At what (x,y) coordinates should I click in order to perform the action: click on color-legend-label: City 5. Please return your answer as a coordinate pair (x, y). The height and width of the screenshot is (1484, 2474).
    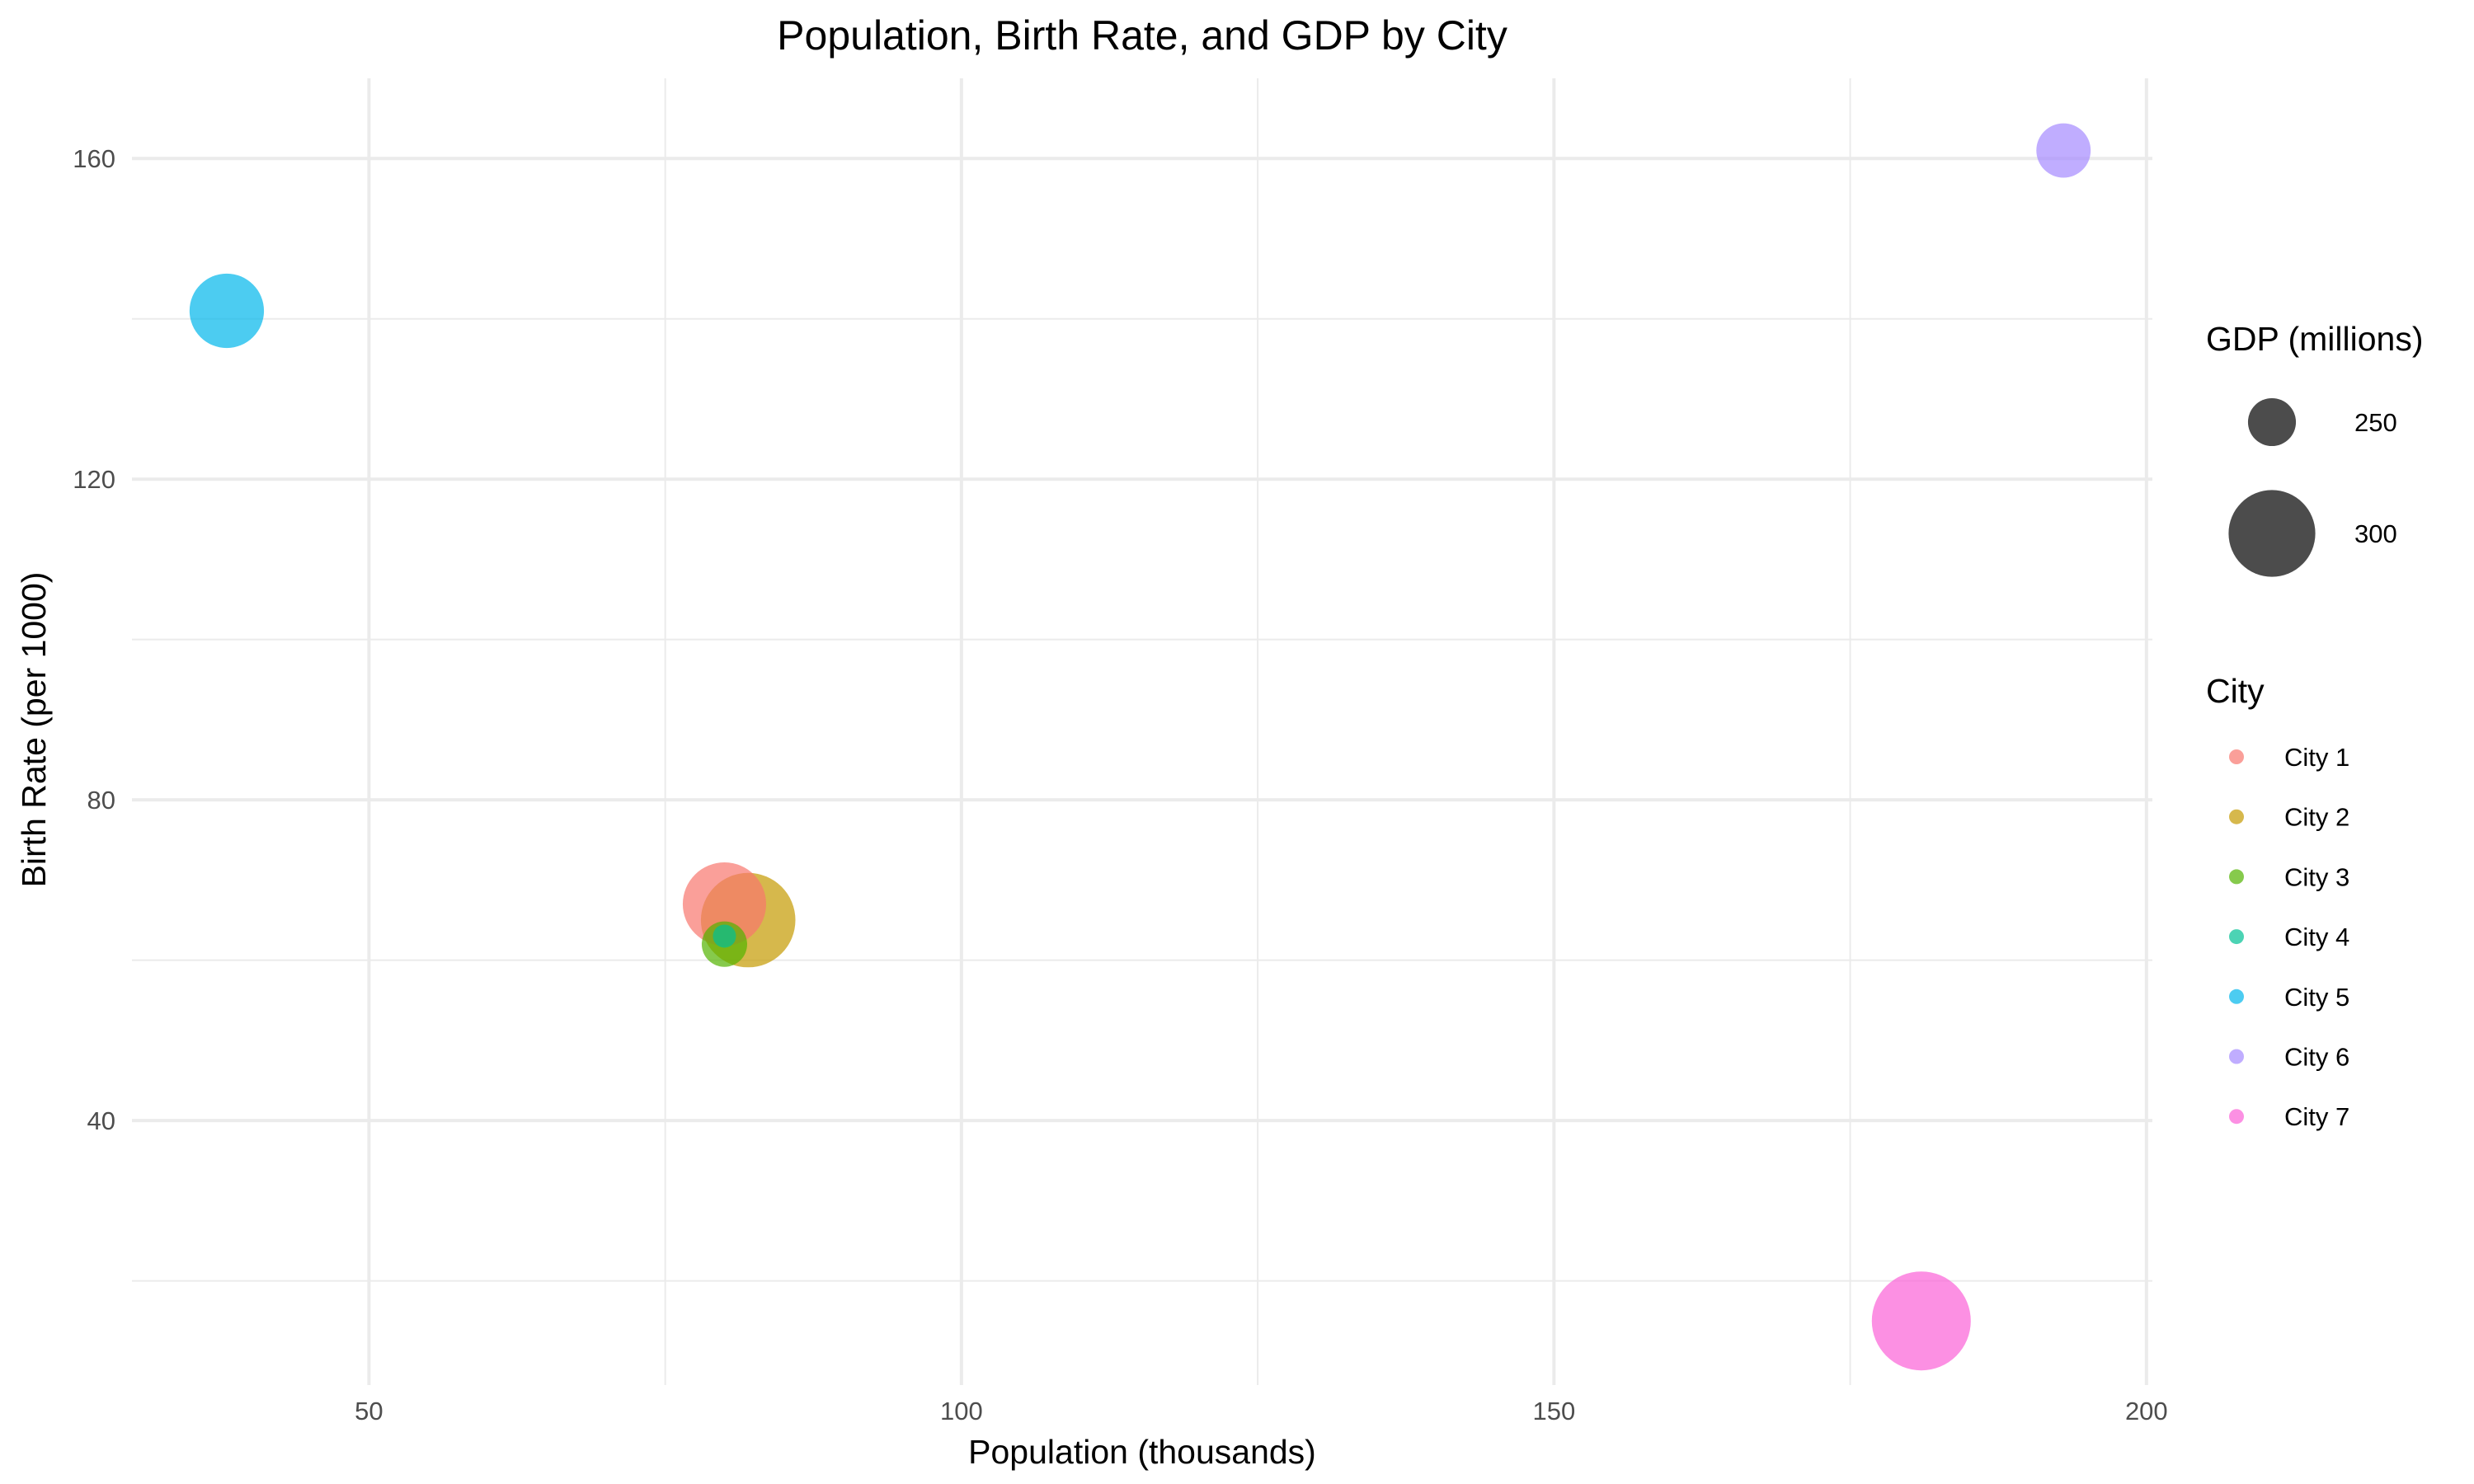
    Looking at the image, I should click on (2316, 997).